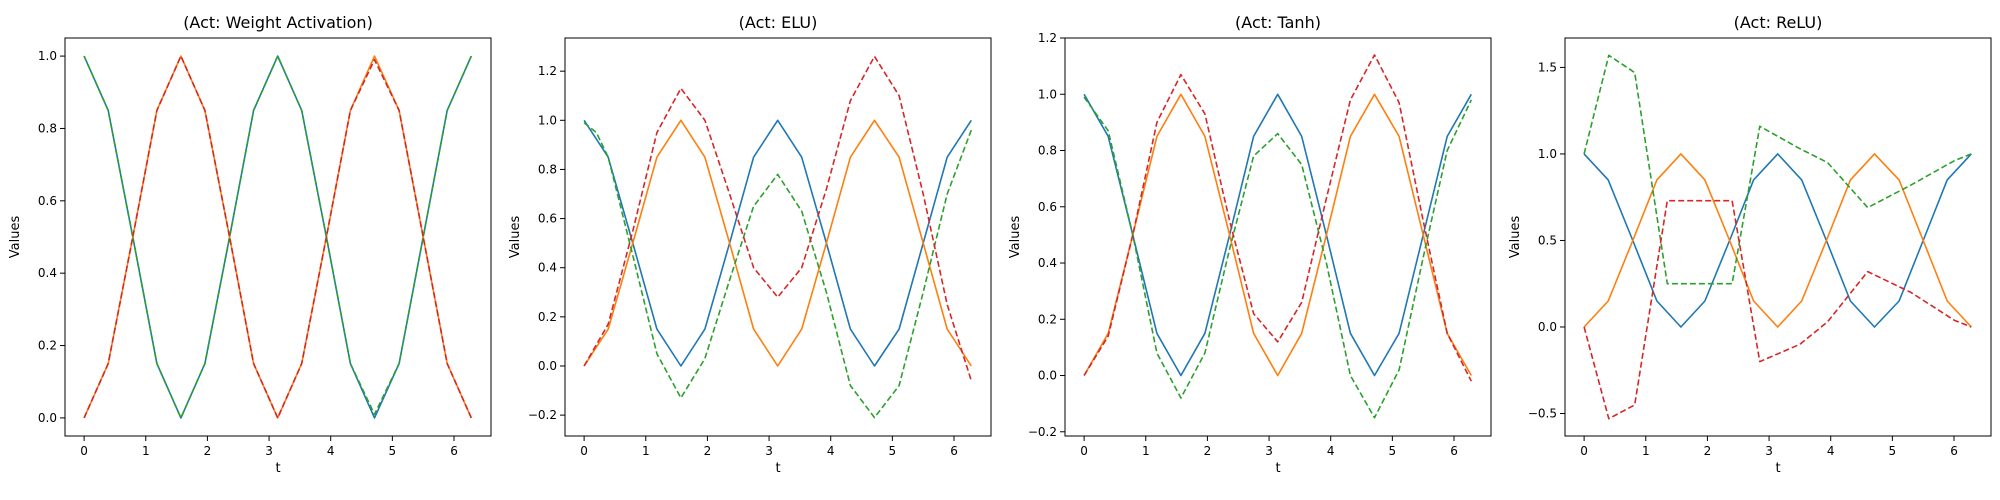  Describe the element at coordinates (1542, 414) in the screenshot. I see `y-tick-label: −0.5` at that location.